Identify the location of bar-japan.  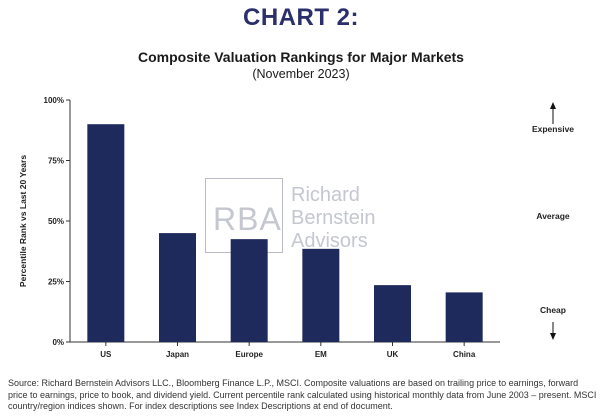
(177, 287).